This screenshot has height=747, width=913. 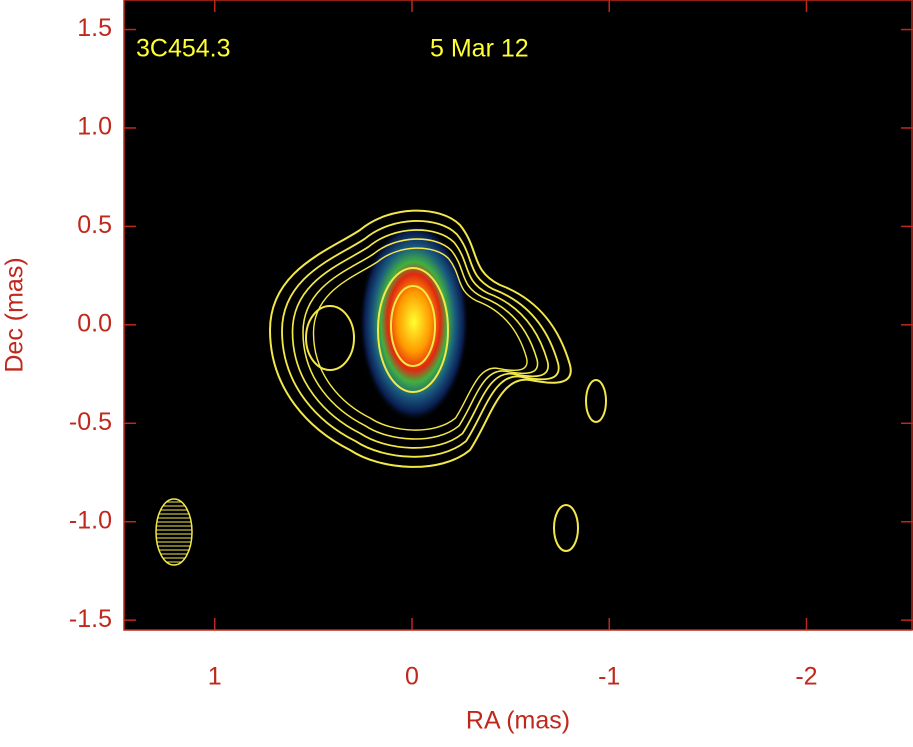 I want to click on x-tick-label: -2, so click(x=806, y=677).